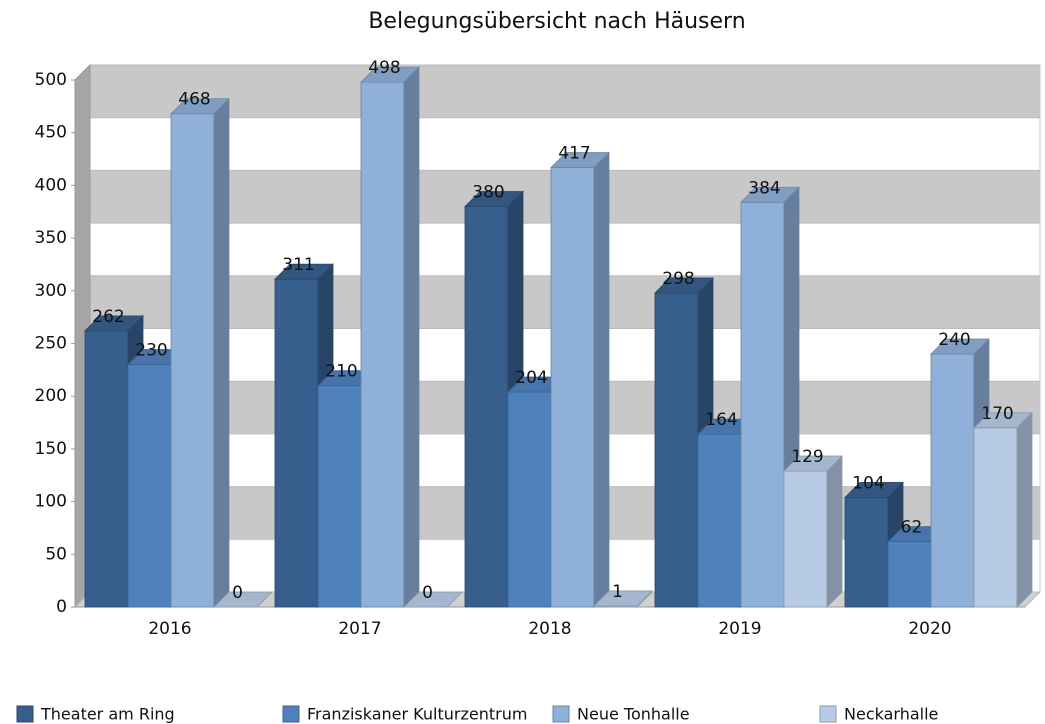 Image resolution: width=1045 pixels, height=724 pixels. What do you see at coordinates (151, 351) in the screenshot?
I see `value-label: 230` at bounding box center [151, 351].